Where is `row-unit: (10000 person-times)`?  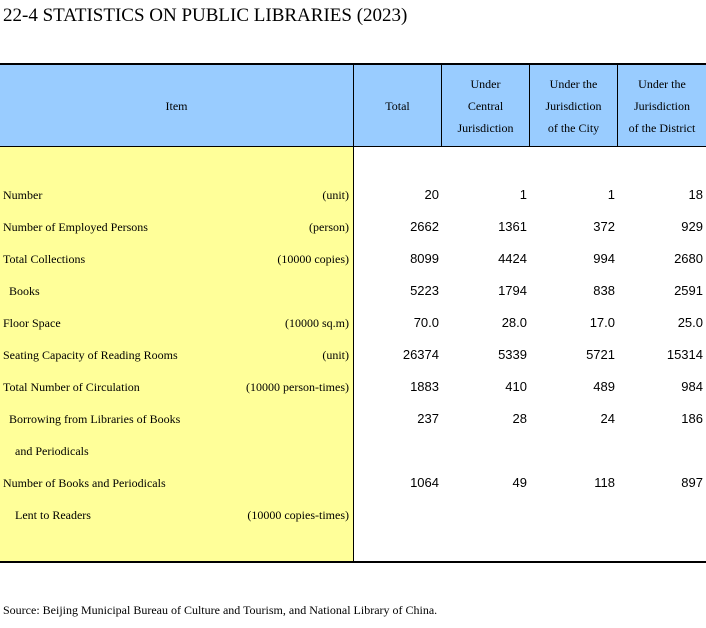
row-unit: (10000 person-times) is located at coordinates (297, 387).